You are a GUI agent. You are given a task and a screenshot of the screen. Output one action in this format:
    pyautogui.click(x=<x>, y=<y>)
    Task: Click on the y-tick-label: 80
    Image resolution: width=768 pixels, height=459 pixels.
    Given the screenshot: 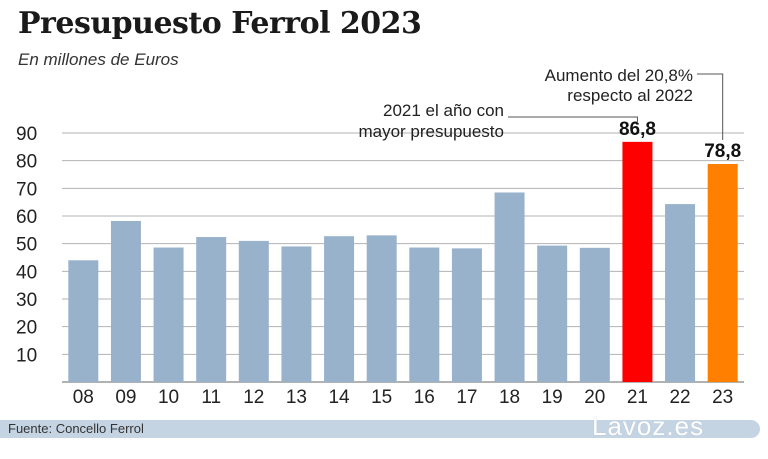 What is the action you would take?
    pyautogui.click(x=26, y=162)
    